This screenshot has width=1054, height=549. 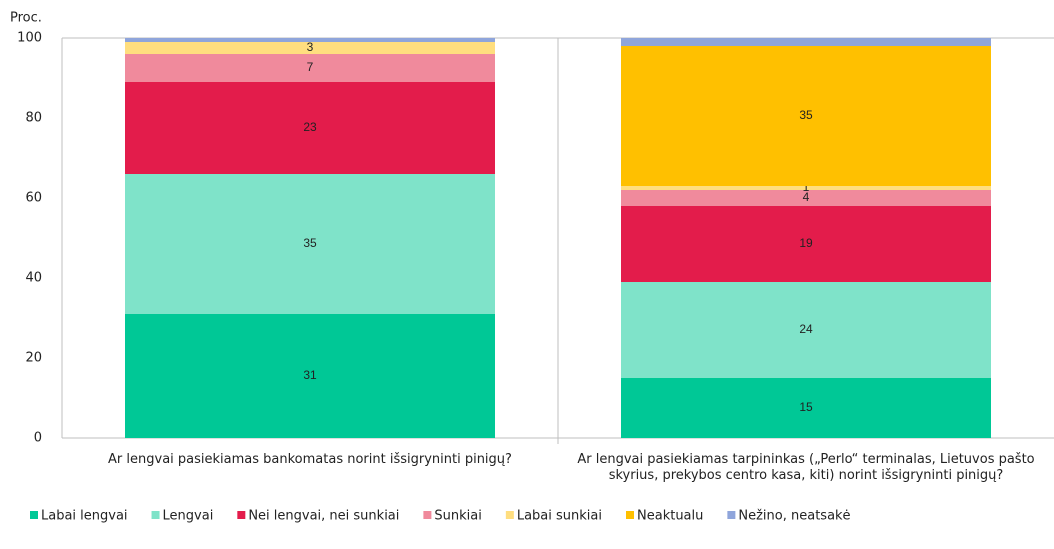 I want to click on data-label: 3, so click(x=310, y=47).